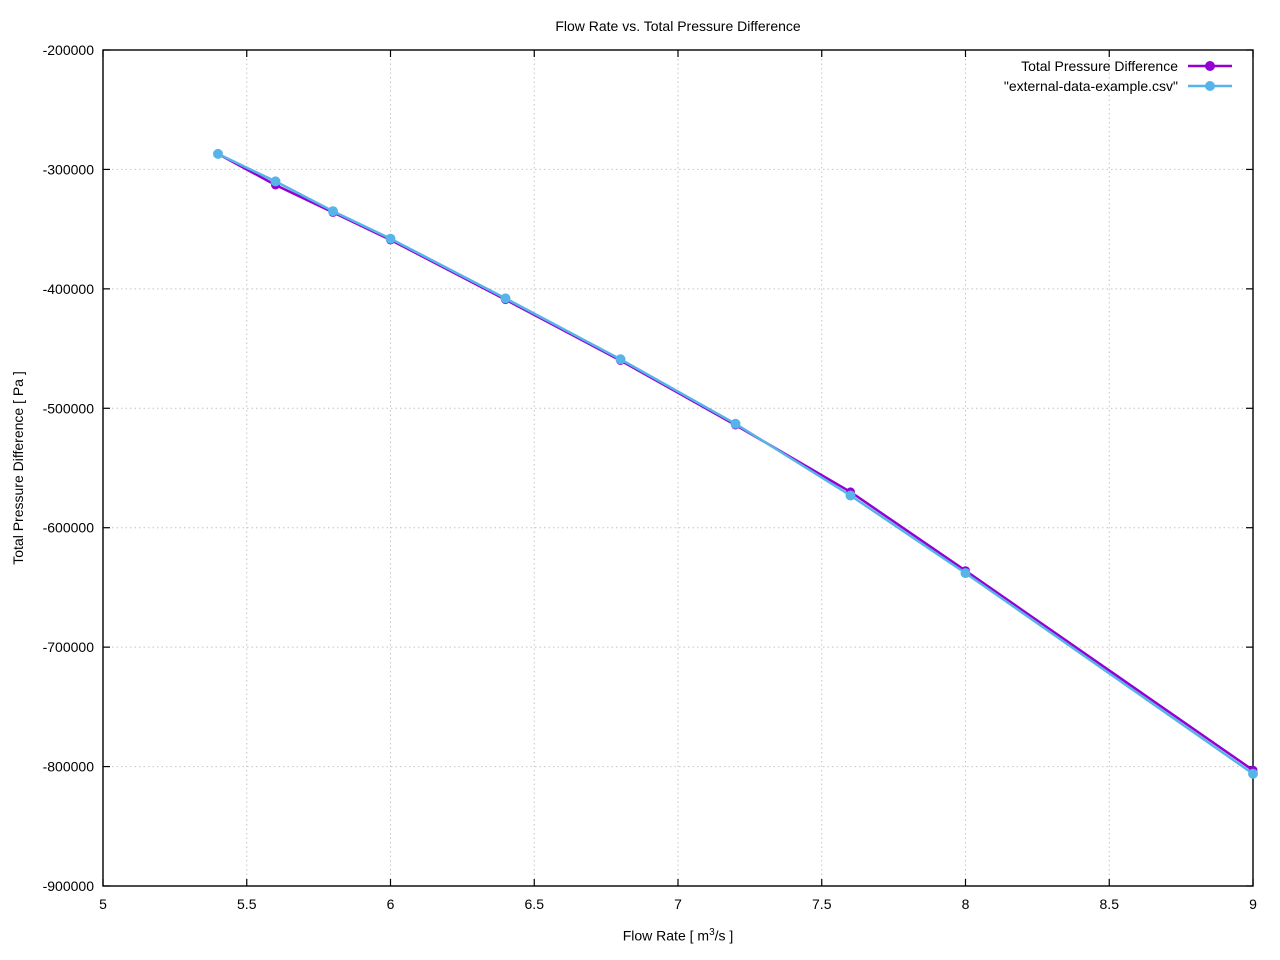 The width and height of the screenshot is (1280, 960). Describe the element at coordinates (69, 50) in the screenshot. I see `y-tick-label: -200000` at that location.